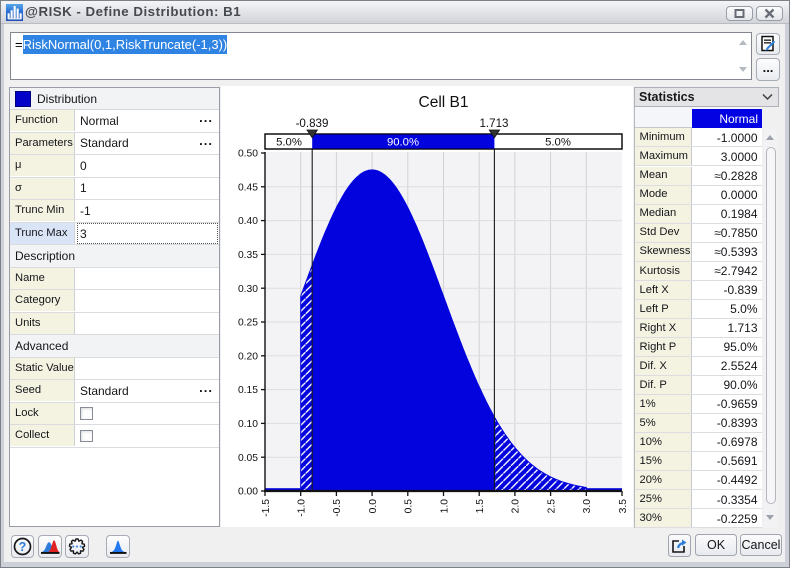  Describe the element at coordinates (248, 458) in the screenshot. I see `svg-text: 0.05` at that location.